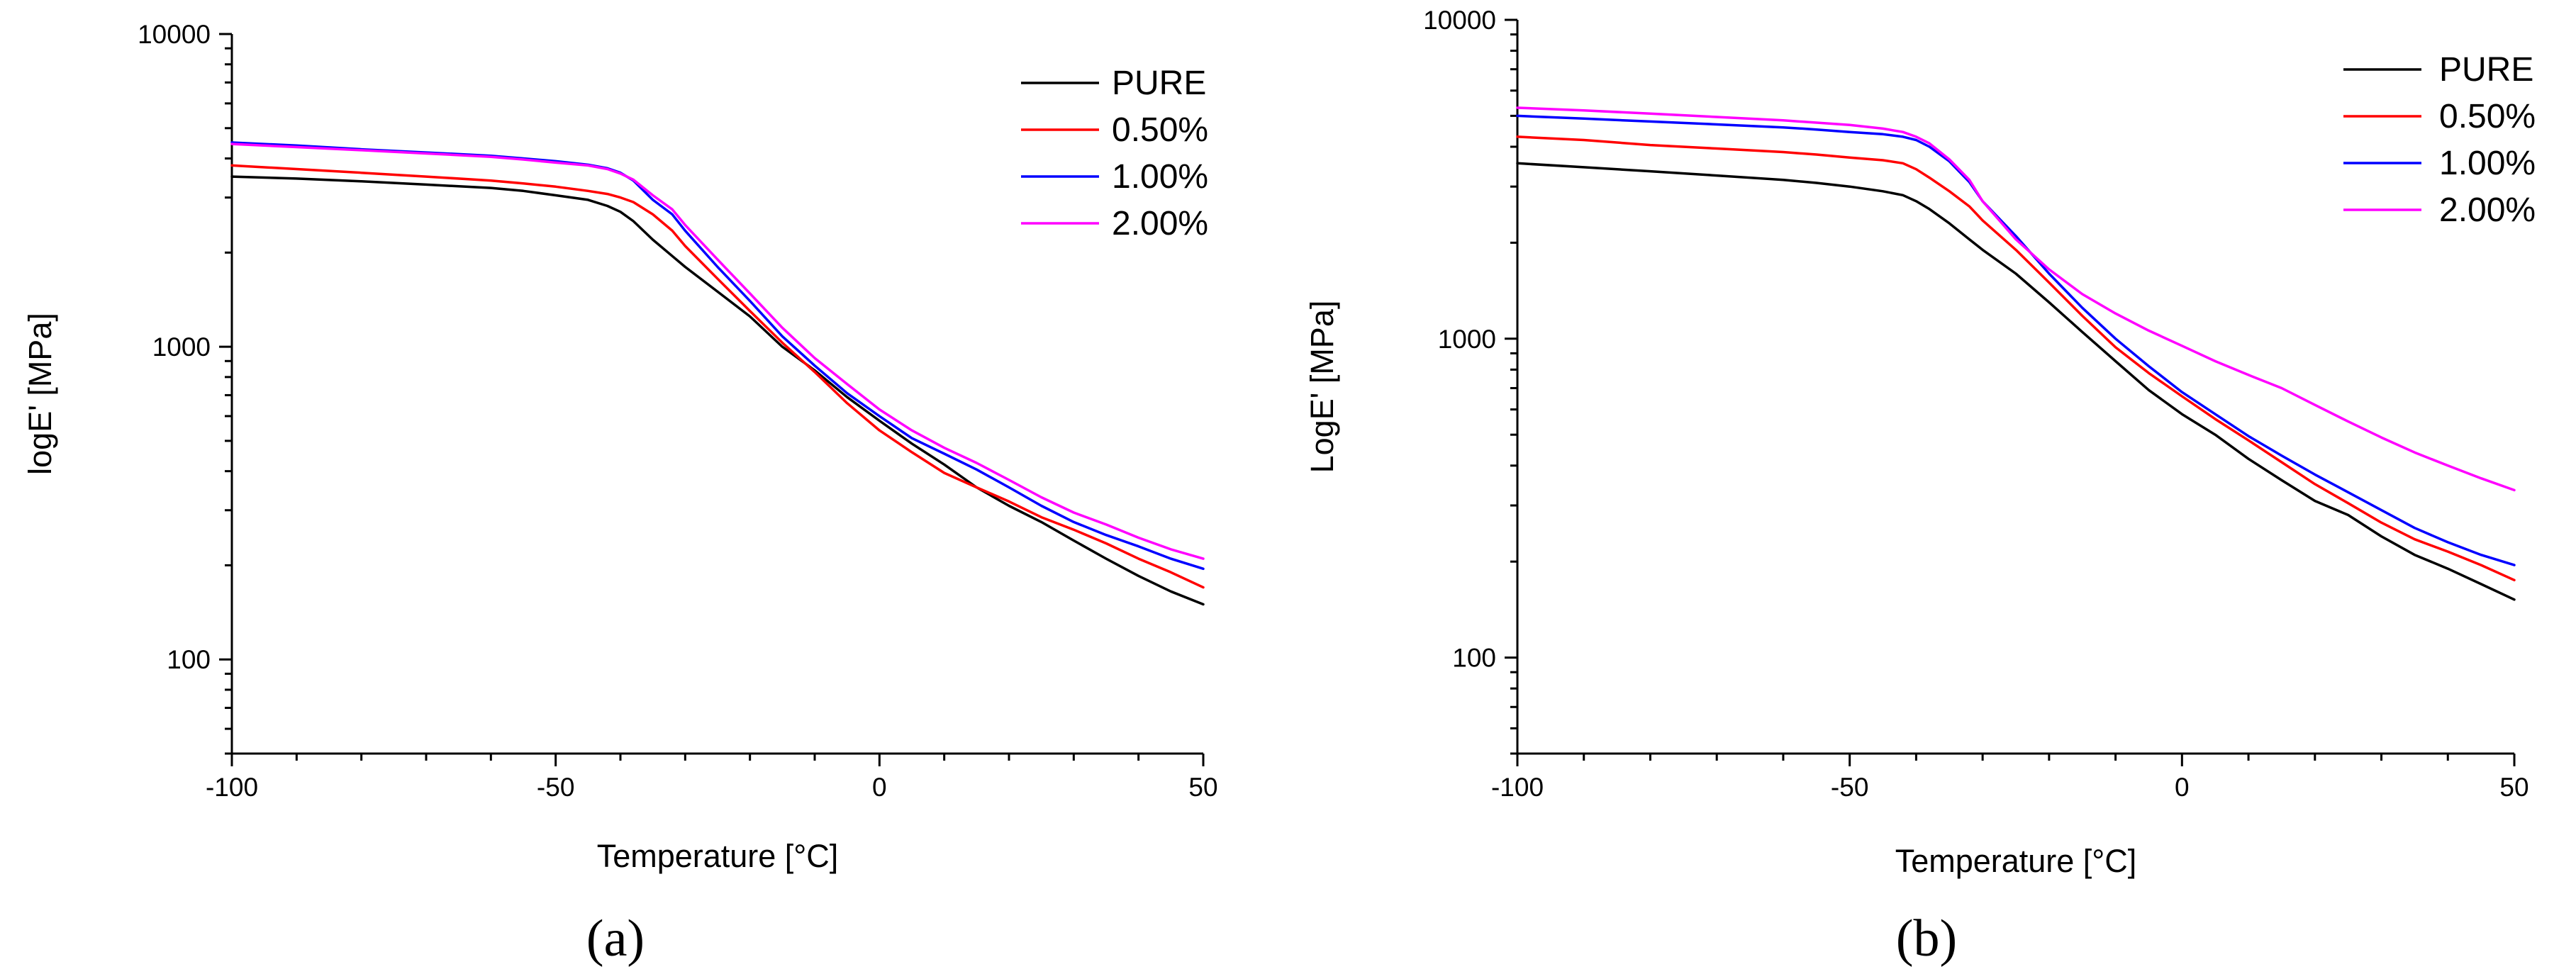  What do you see at coordinates (40, 394) in the screenshot?
I see `y-axis-title: logE' [MPa]` at bounding box center [40, 394].